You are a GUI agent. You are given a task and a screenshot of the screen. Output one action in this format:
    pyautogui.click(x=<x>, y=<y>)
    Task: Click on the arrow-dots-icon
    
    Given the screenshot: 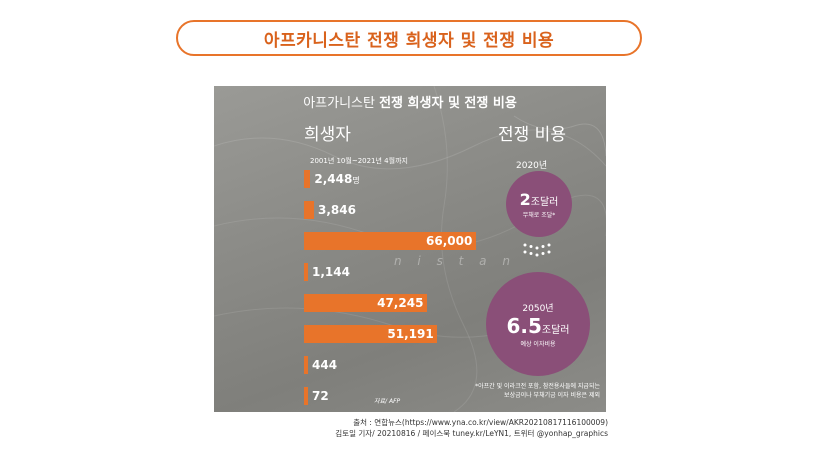 What is the action you would take?
    pyautogui.click(x=537, y=250)
    